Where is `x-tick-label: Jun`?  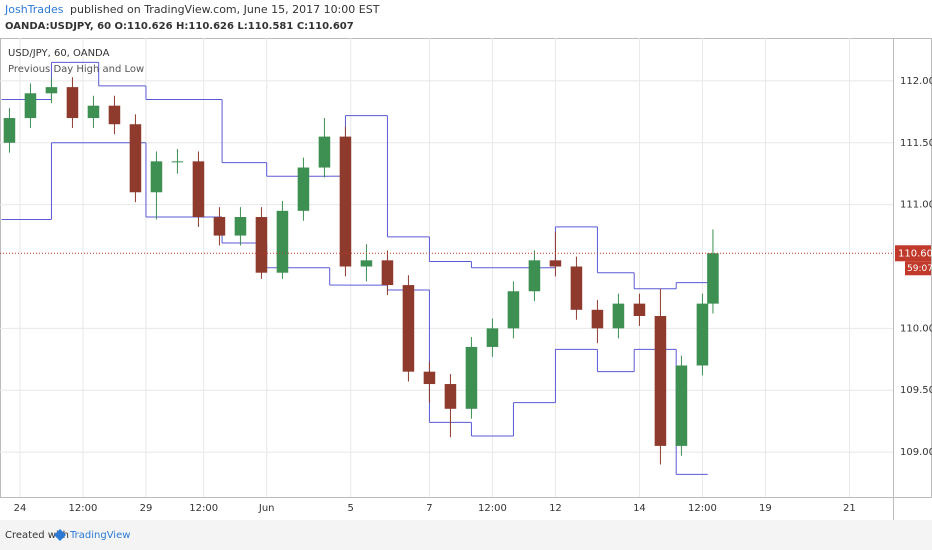
x-tick-label: Jun is located at coordinates (266, 508).